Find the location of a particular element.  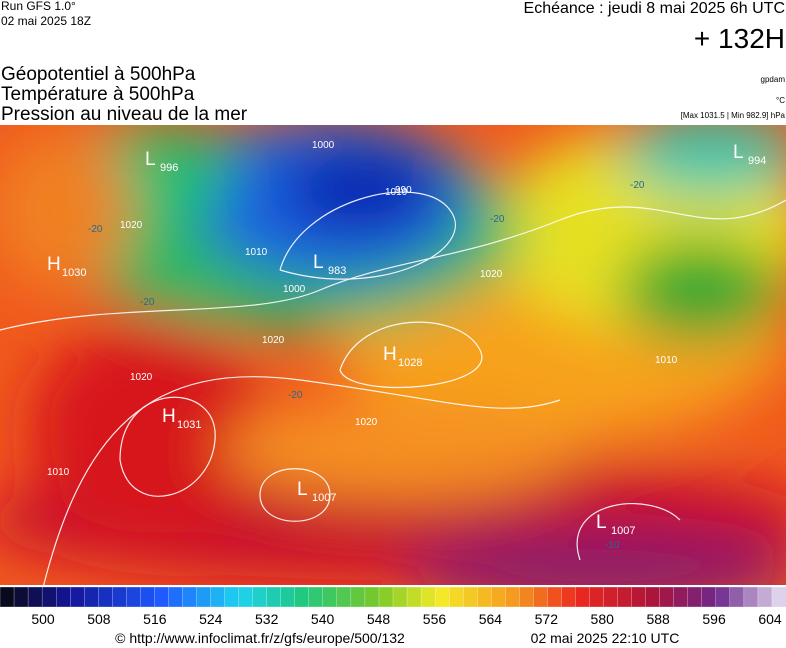

hour: + 132H is located at coordinates (739, 38).